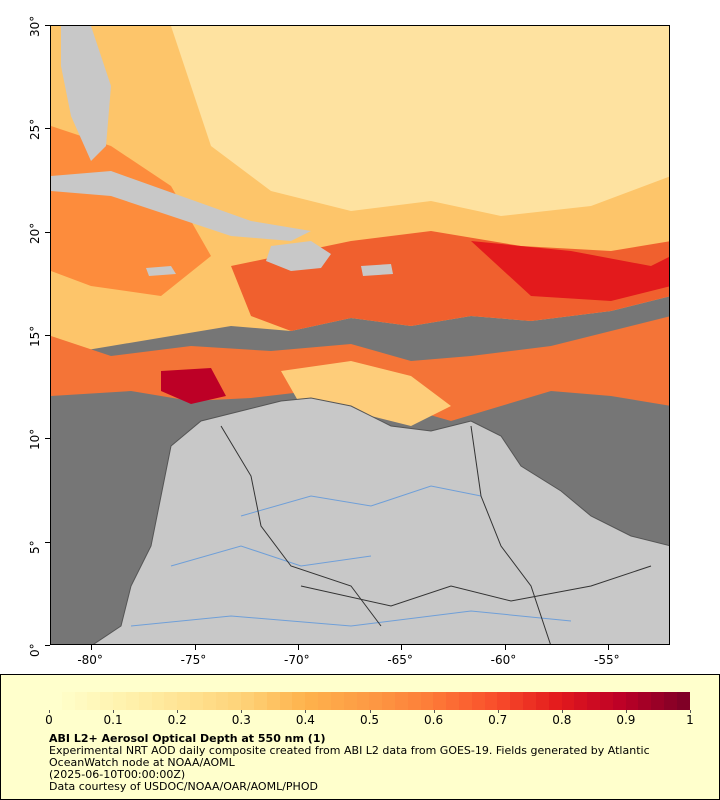 The image size is (720, 800). I want to click on lat-tick-label: 15°, so click(35, 336).